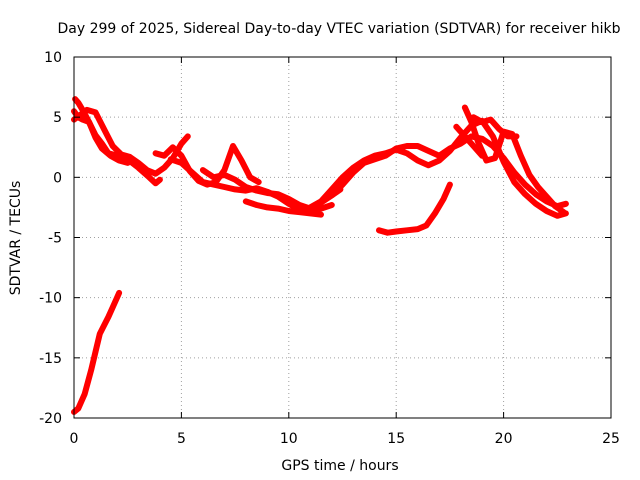 The height and width of the screenshot is (480, 640). I want to click on x-tick-label: 5, so click(181, 439).